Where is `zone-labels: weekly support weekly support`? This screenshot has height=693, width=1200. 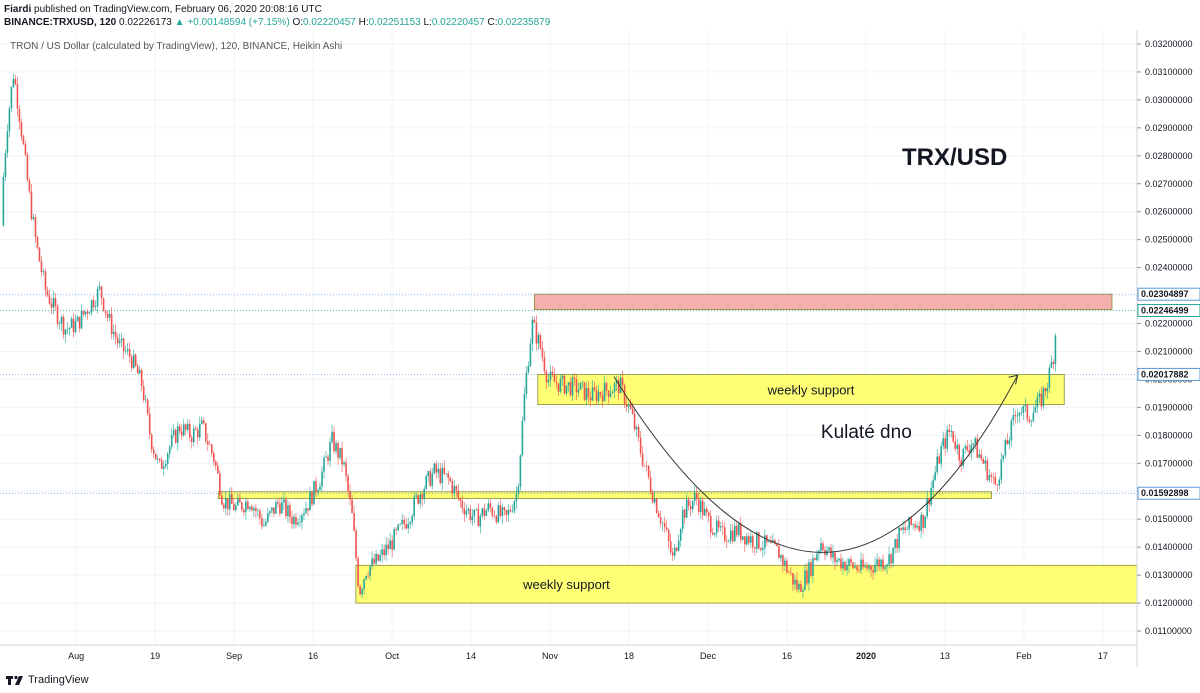 zone-labels: weekly support weekly support is located at coordinates (688, 487).